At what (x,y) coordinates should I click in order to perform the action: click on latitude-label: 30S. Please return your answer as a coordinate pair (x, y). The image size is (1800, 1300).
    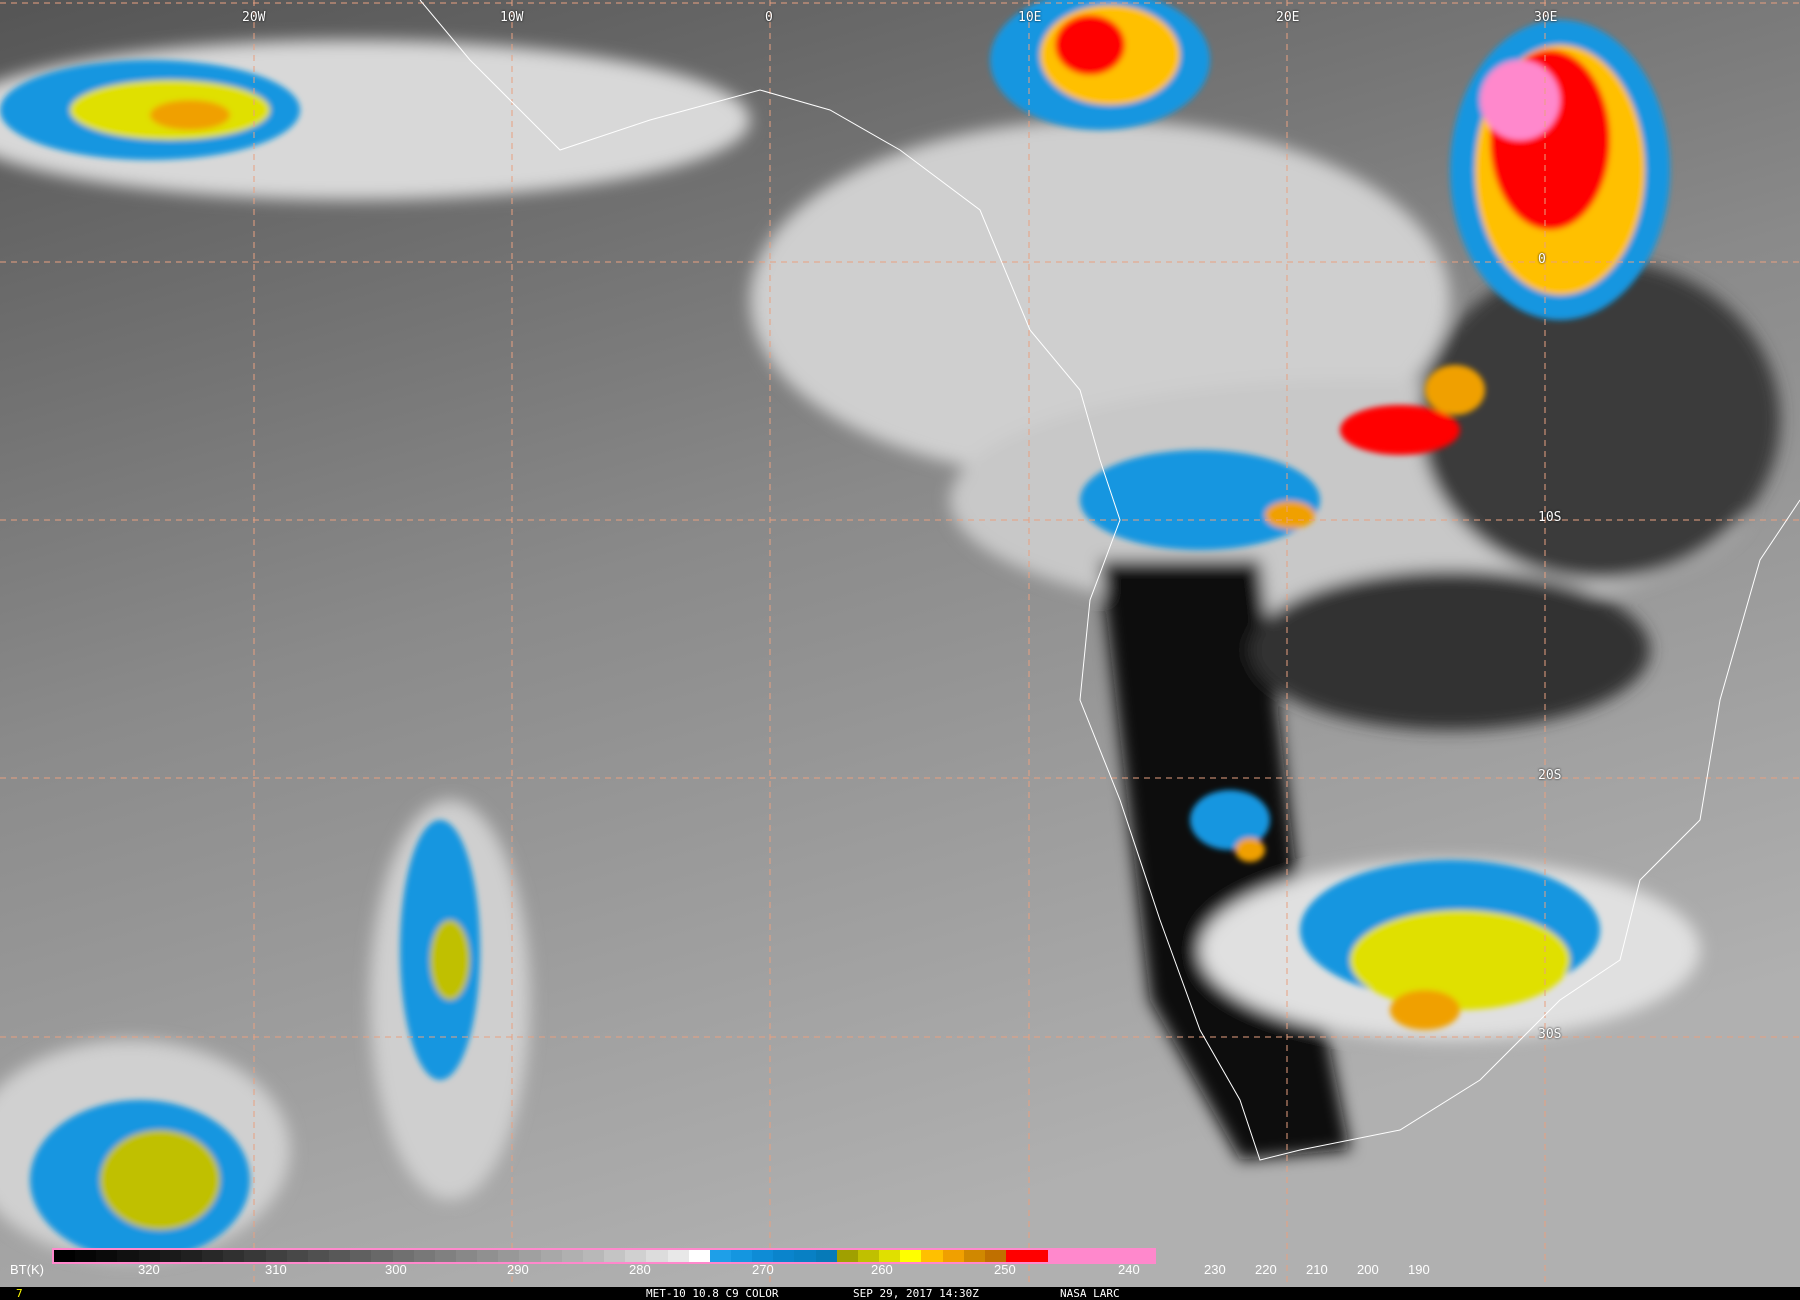
    Looking at the image, I should click on (1550, 1034).